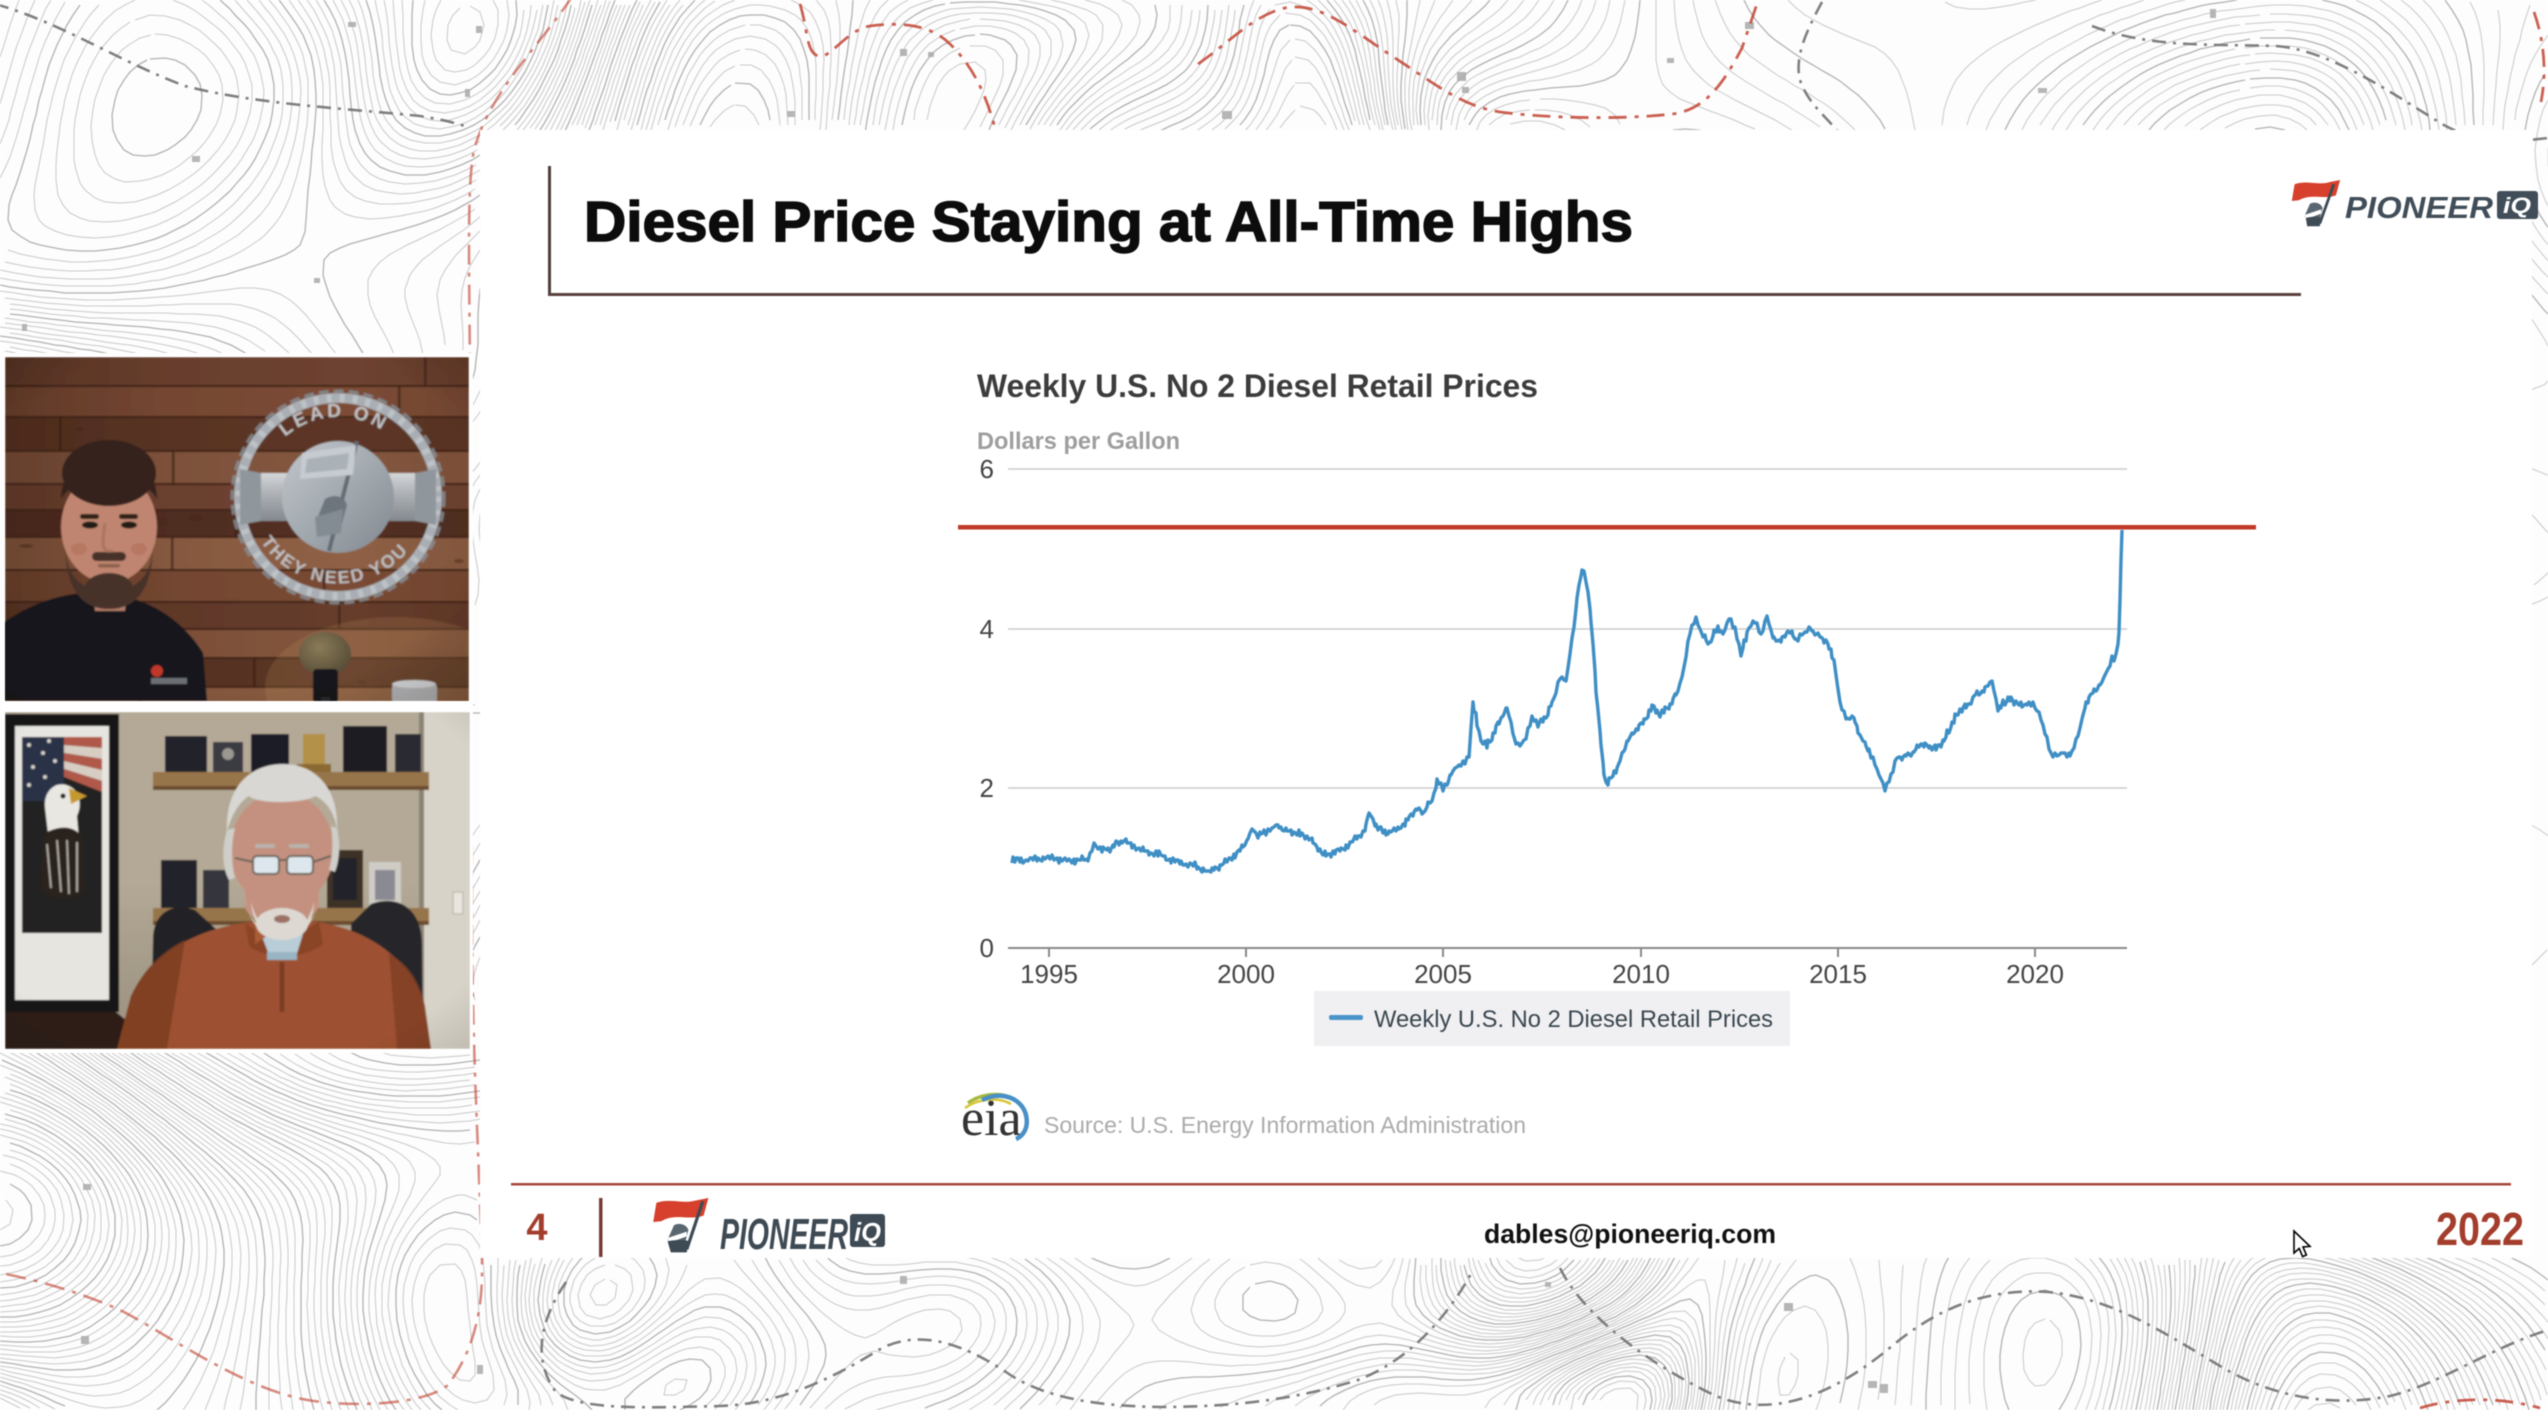 The image size is (2548, 1410). What do you see at coordinates (987, 788) in the screenshot?
I see `svg-text: 2` at bounding box center [987, 788].